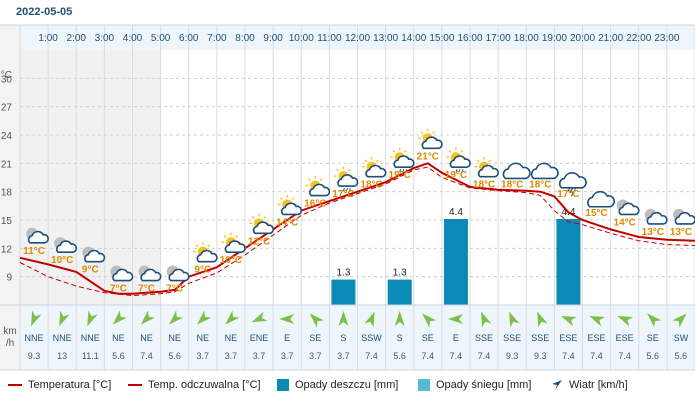 This screenshot has width=695, height=408. I want to click on wind-direction: SE, so click(315, 338).